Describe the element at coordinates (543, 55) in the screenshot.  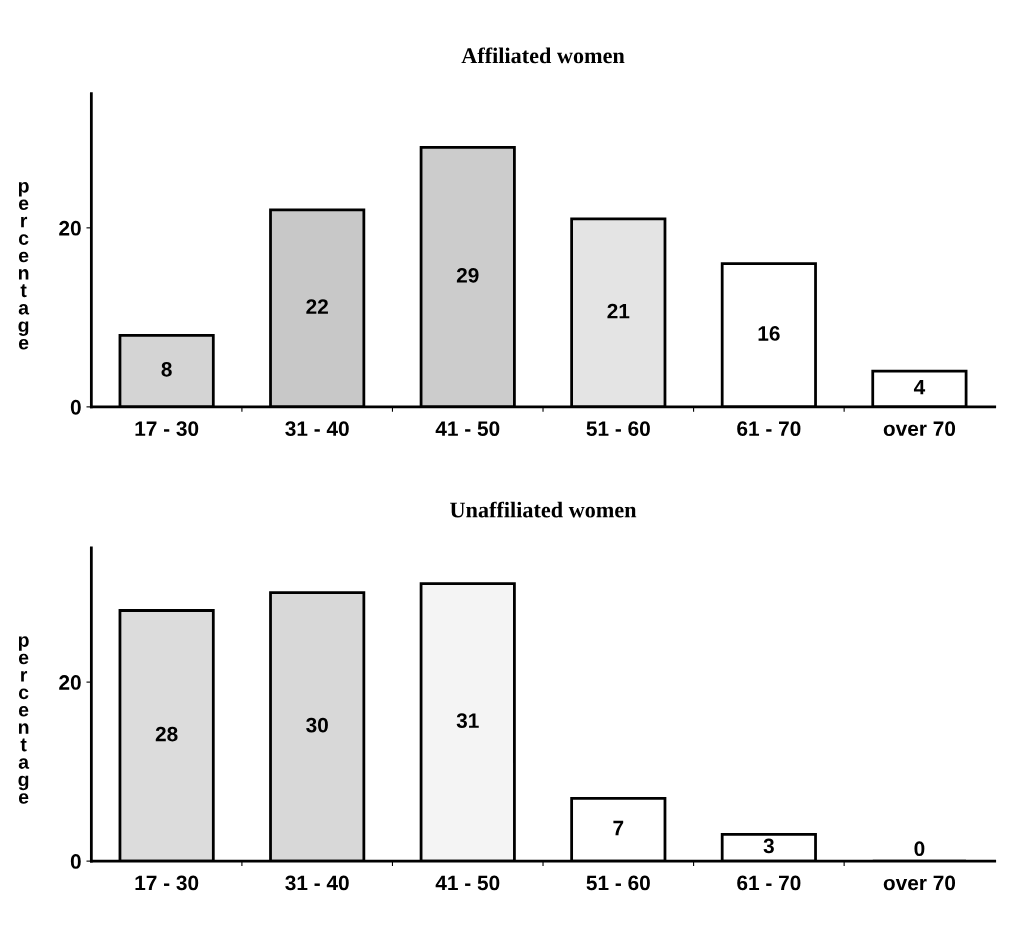
I see `chart-title: Affiliated women` at that location.